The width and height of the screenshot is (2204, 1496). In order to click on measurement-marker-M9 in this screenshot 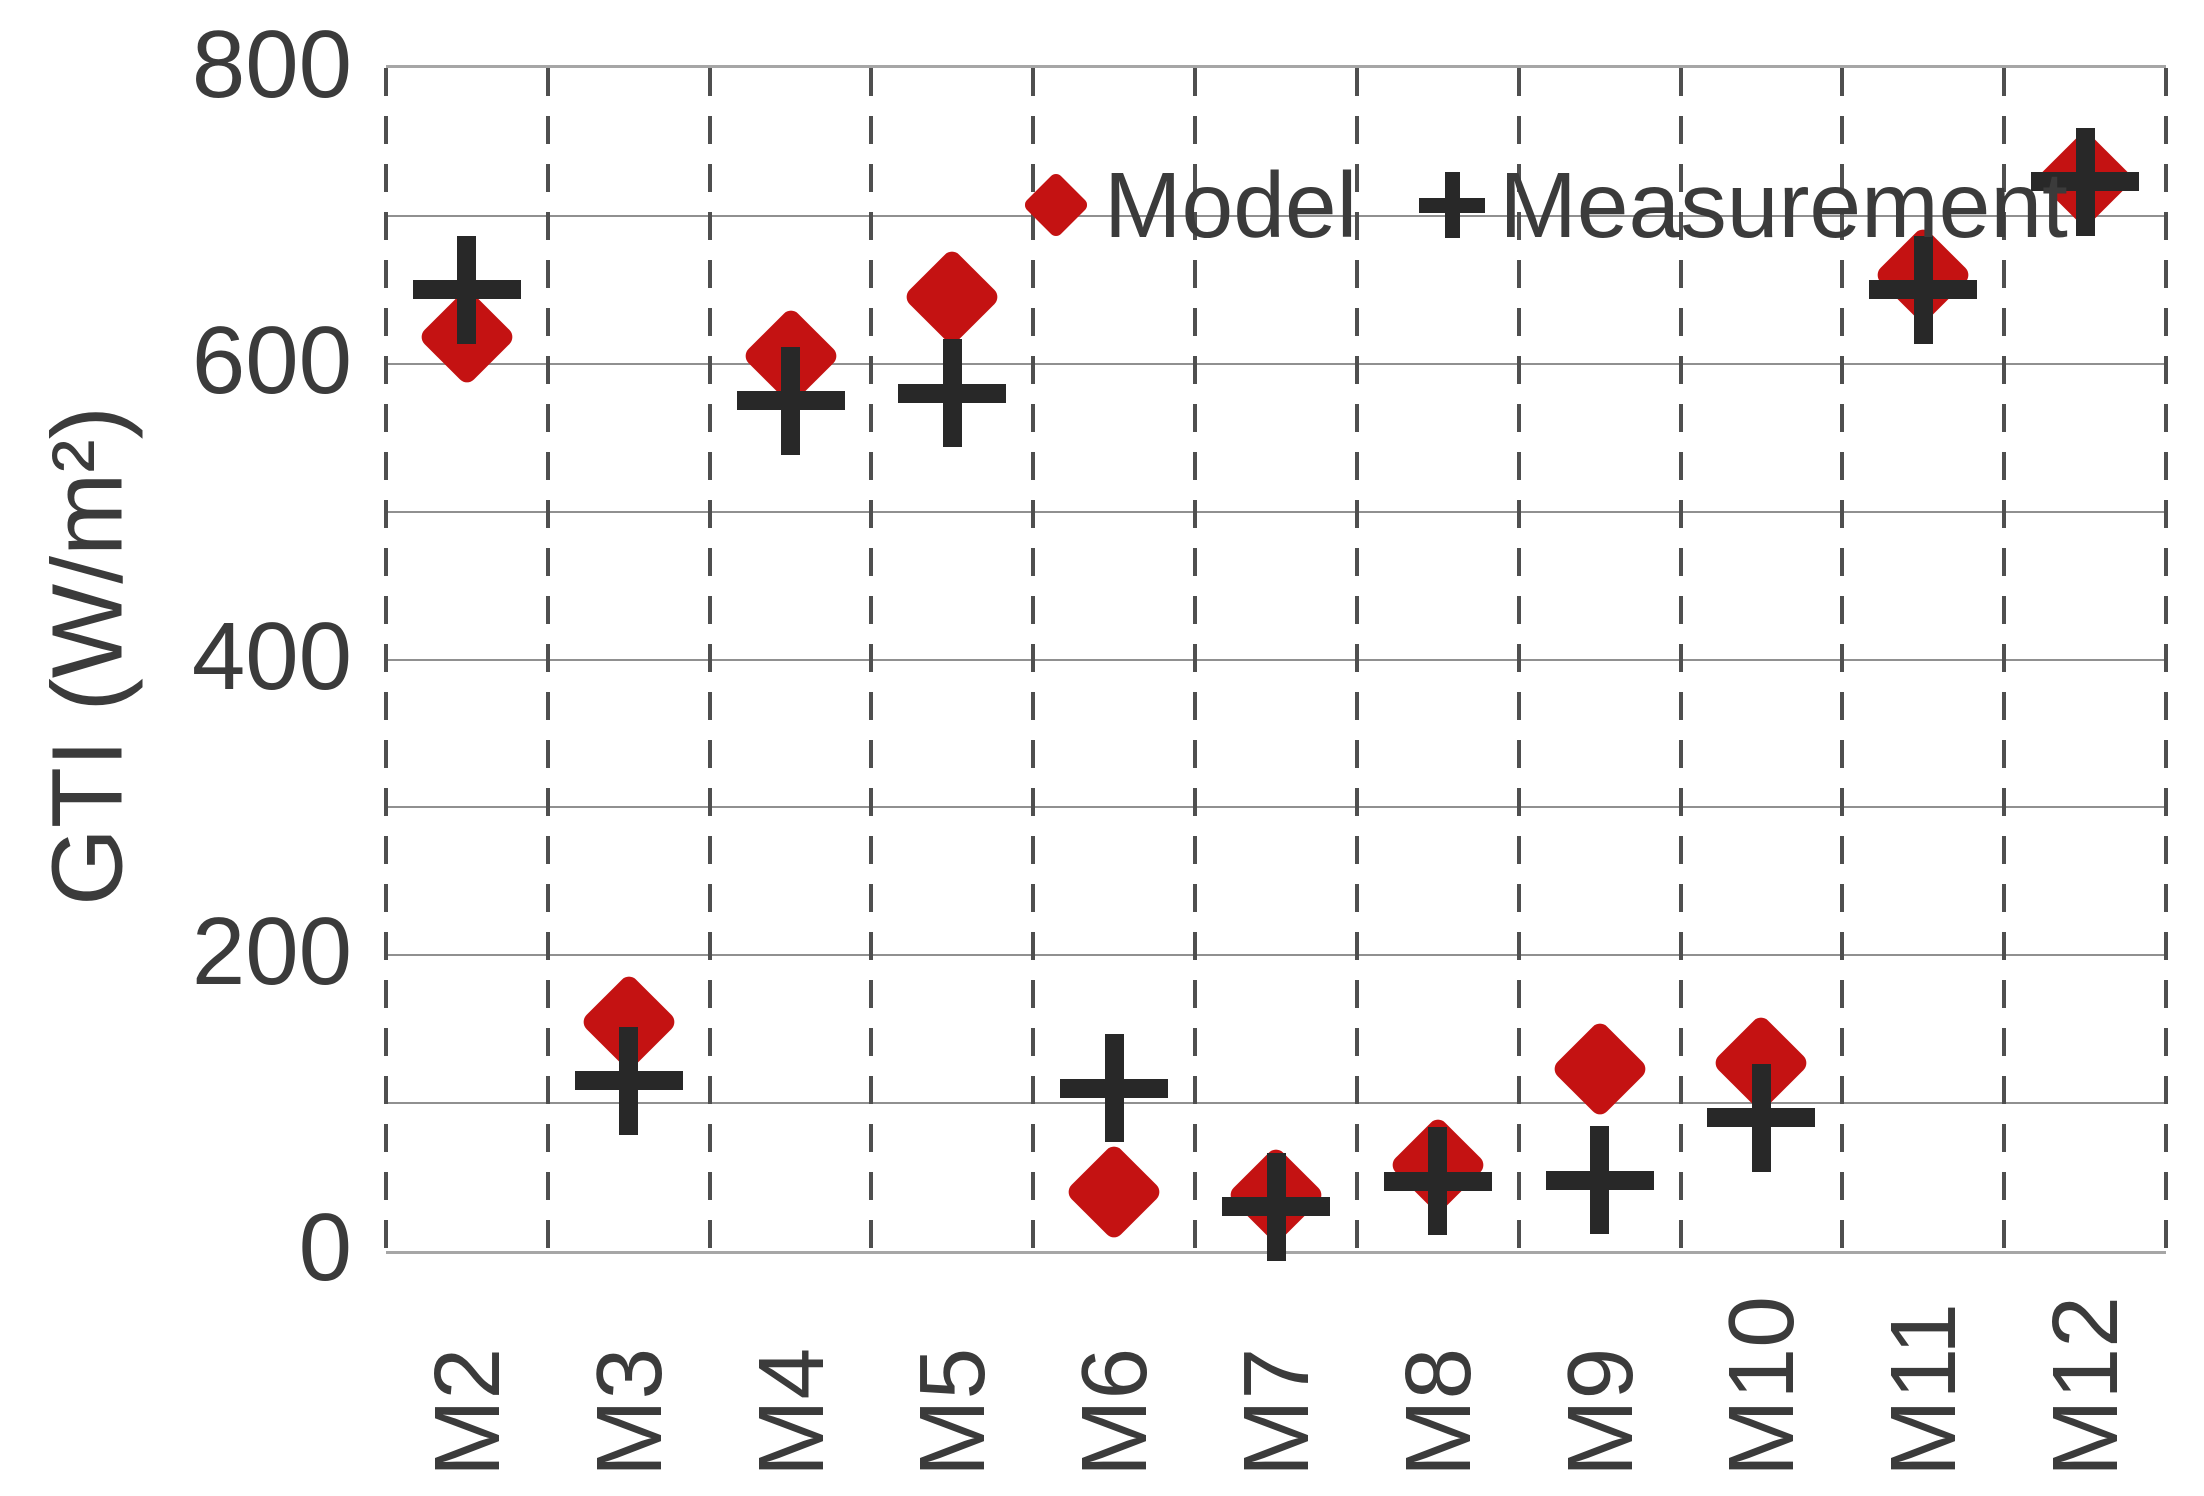, I will do `click(1599, 1180)`.